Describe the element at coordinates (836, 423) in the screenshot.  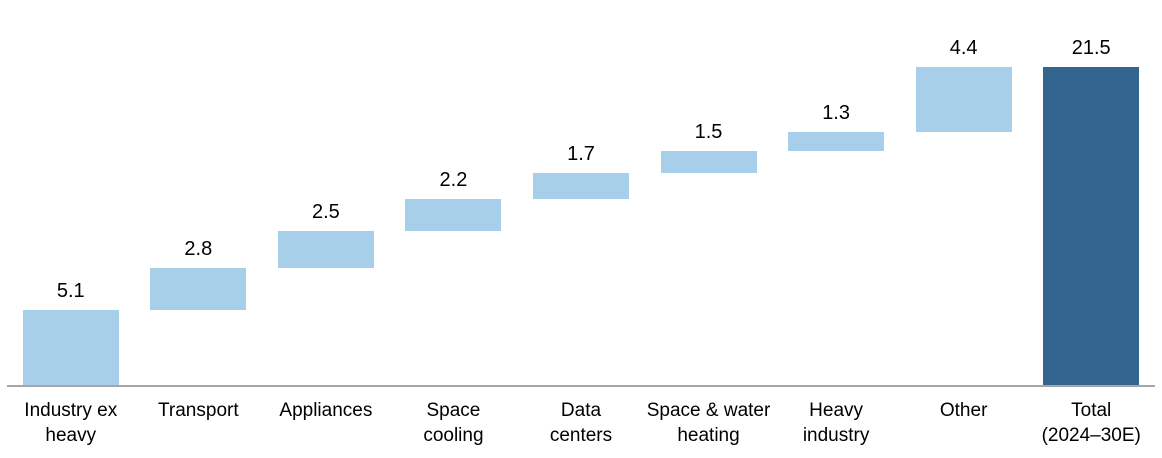
I see `category-label: Heavy industry` at that location.